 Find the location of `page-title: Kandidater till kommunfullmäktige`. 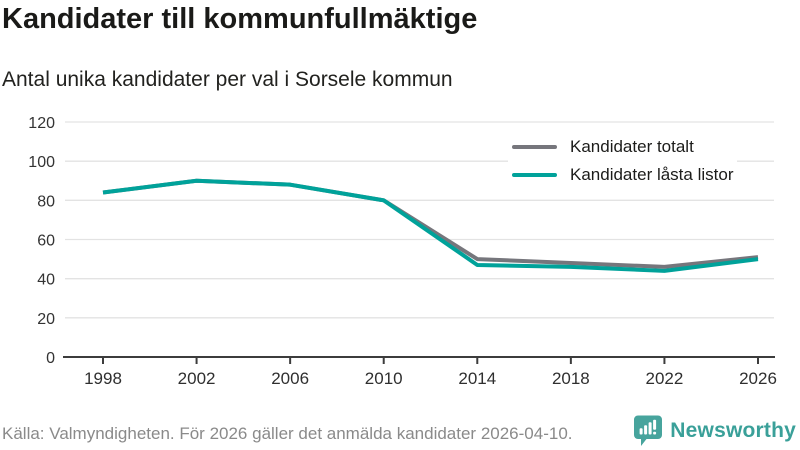

page-title: Kandidater till kommunfullmäktige is located at coordinates (240, 19).